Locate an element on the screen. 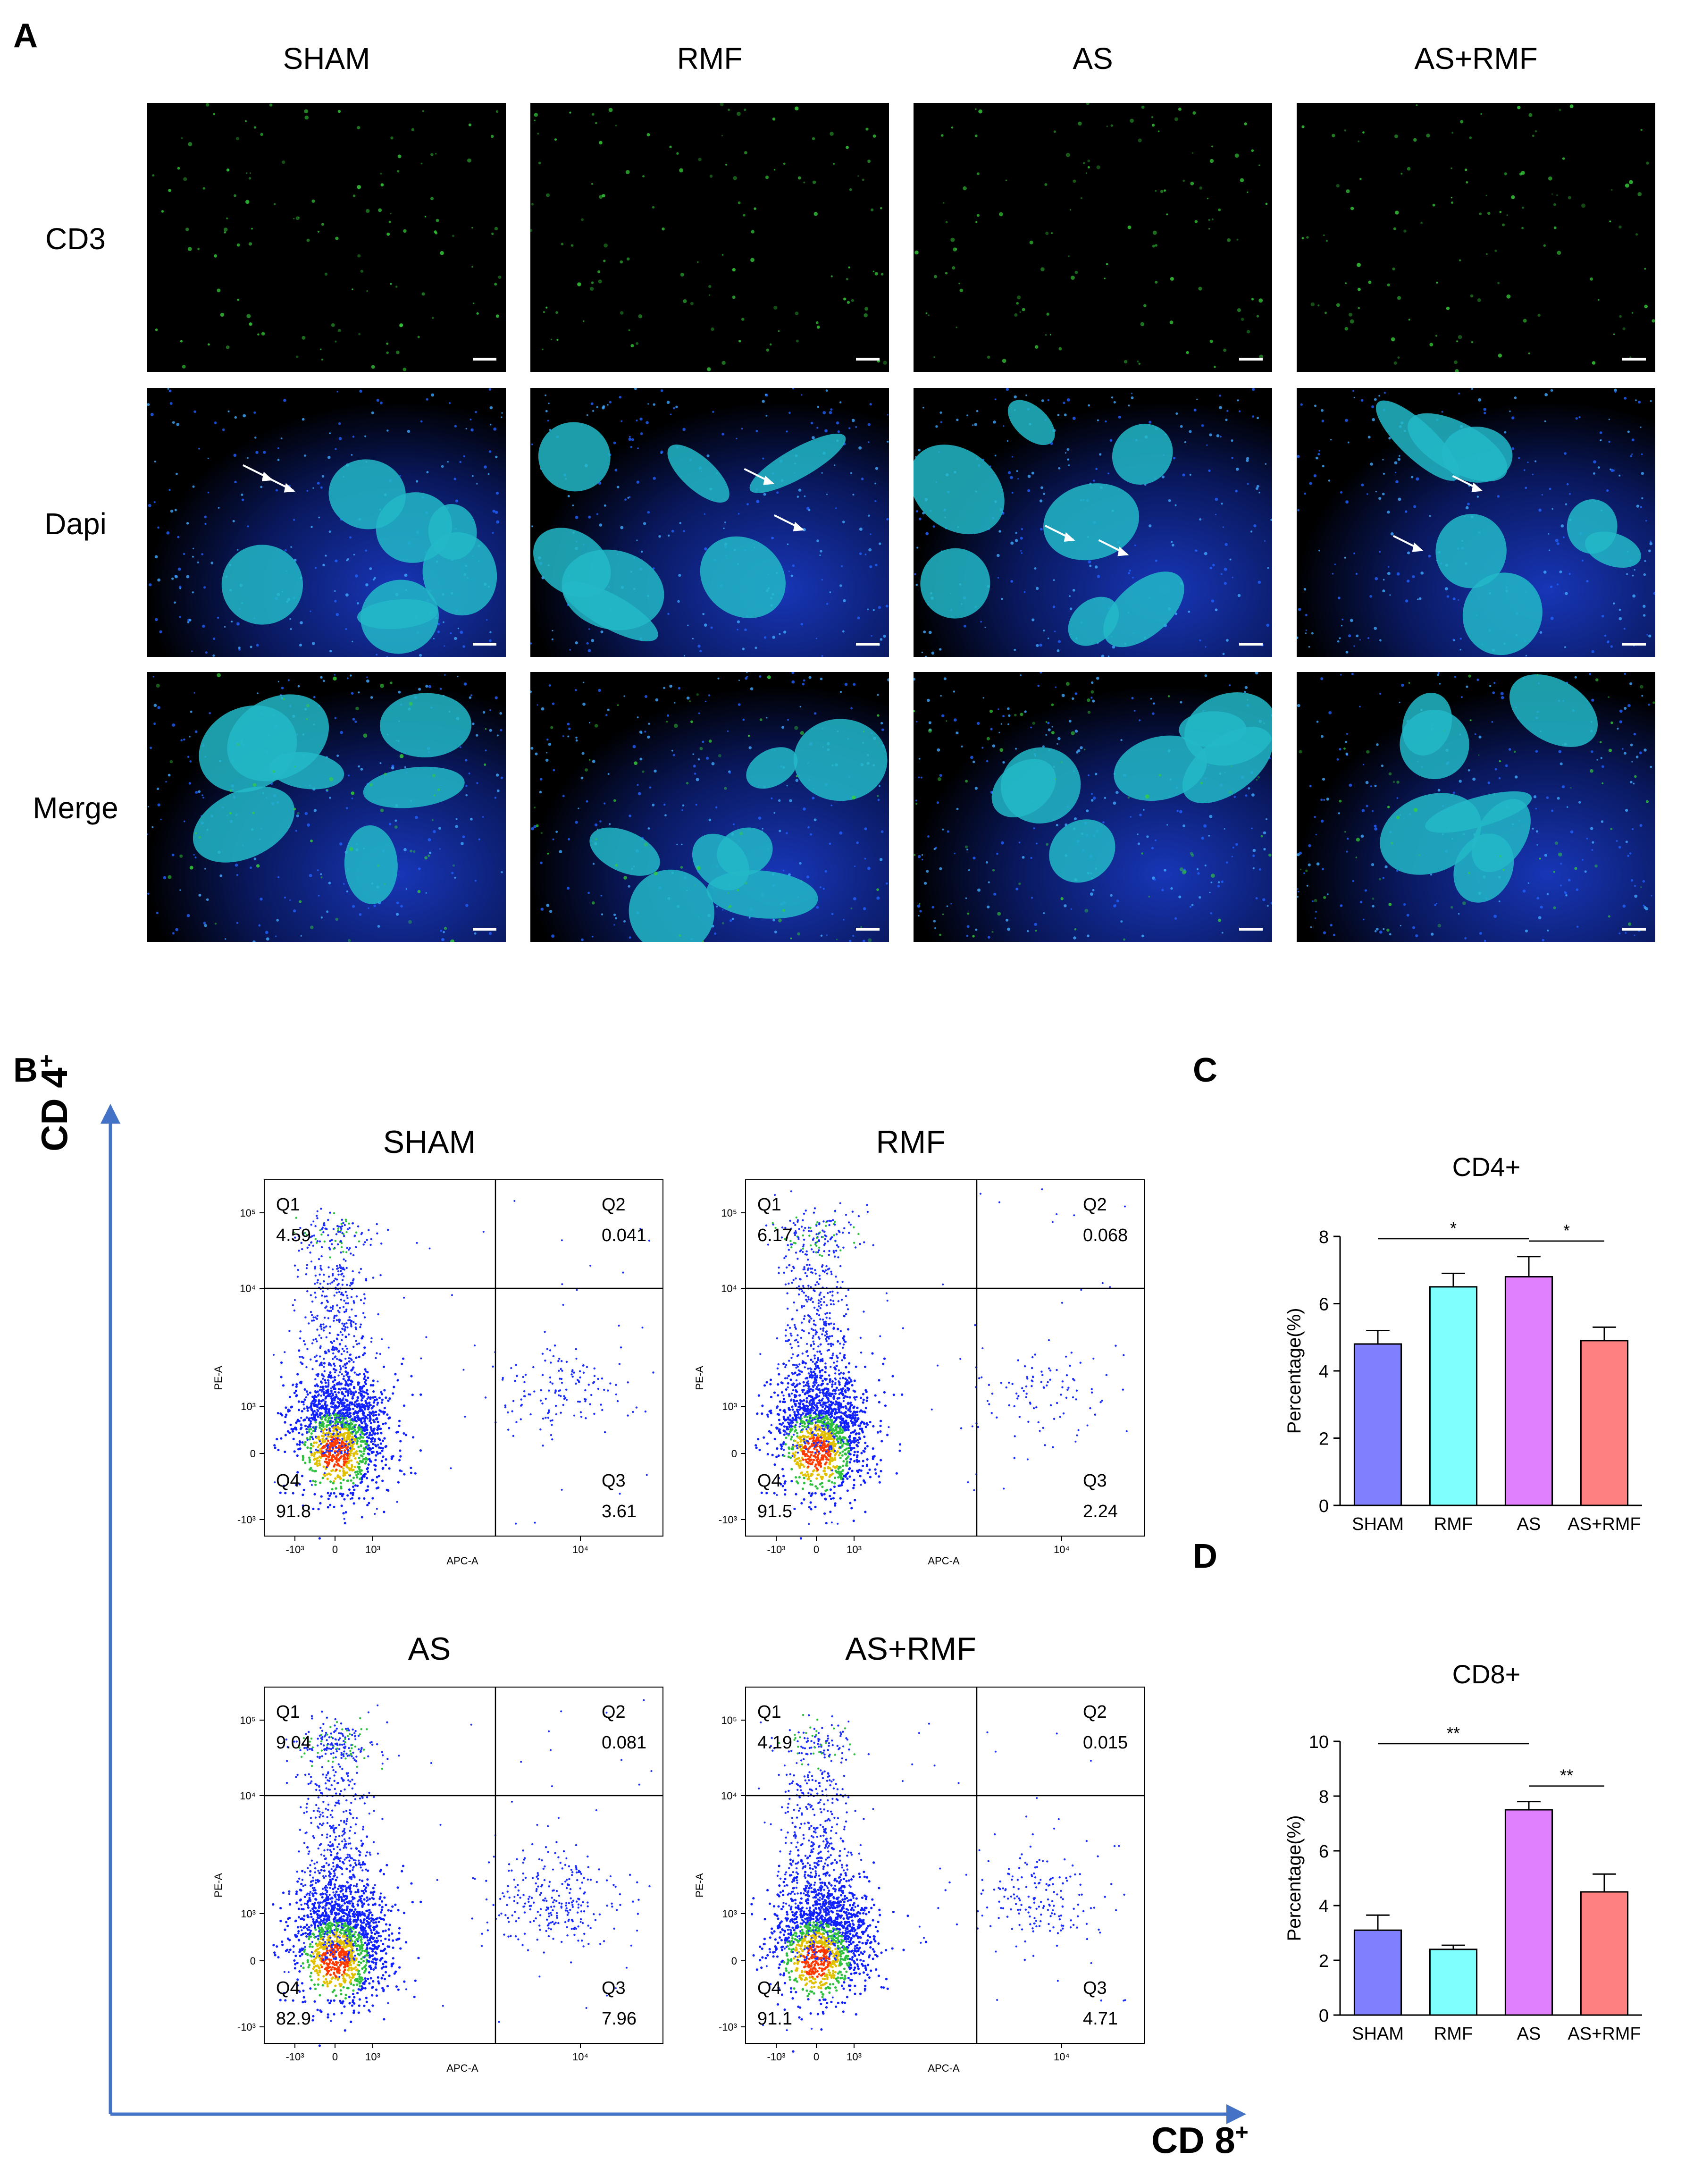 This screenshot has width=1702, height=2184. panel-label-b: B is located at coordinates (26, 1070).